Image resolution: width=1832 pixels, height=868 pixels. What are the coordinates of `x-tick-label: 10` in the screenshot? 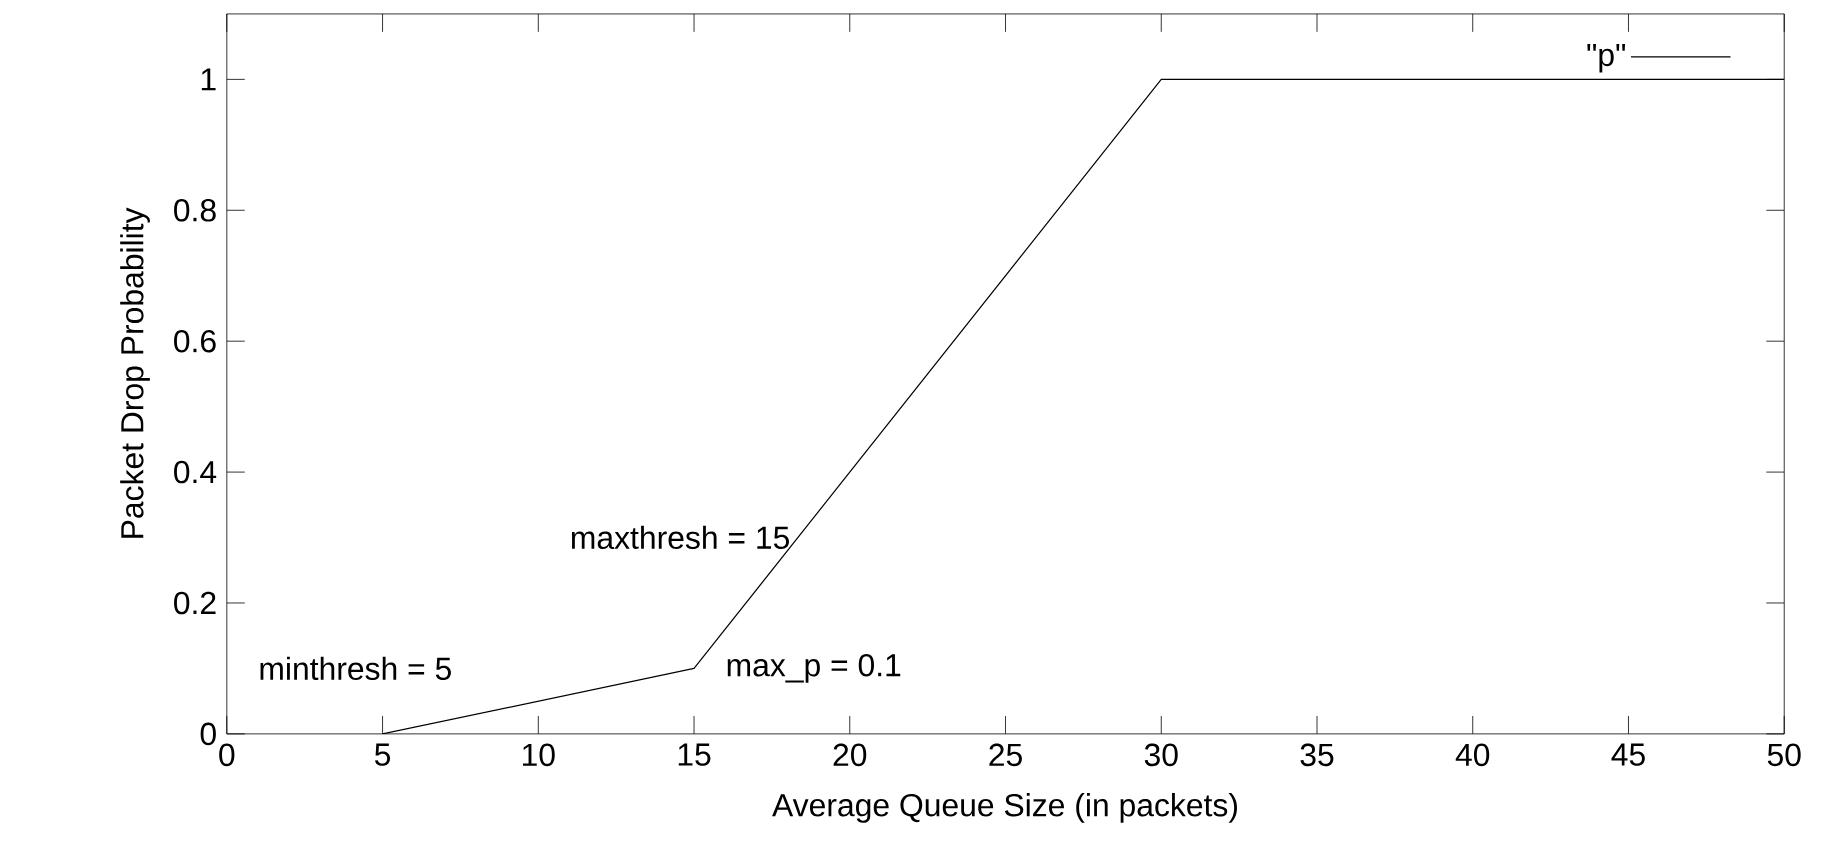 It's located at (539, 754).